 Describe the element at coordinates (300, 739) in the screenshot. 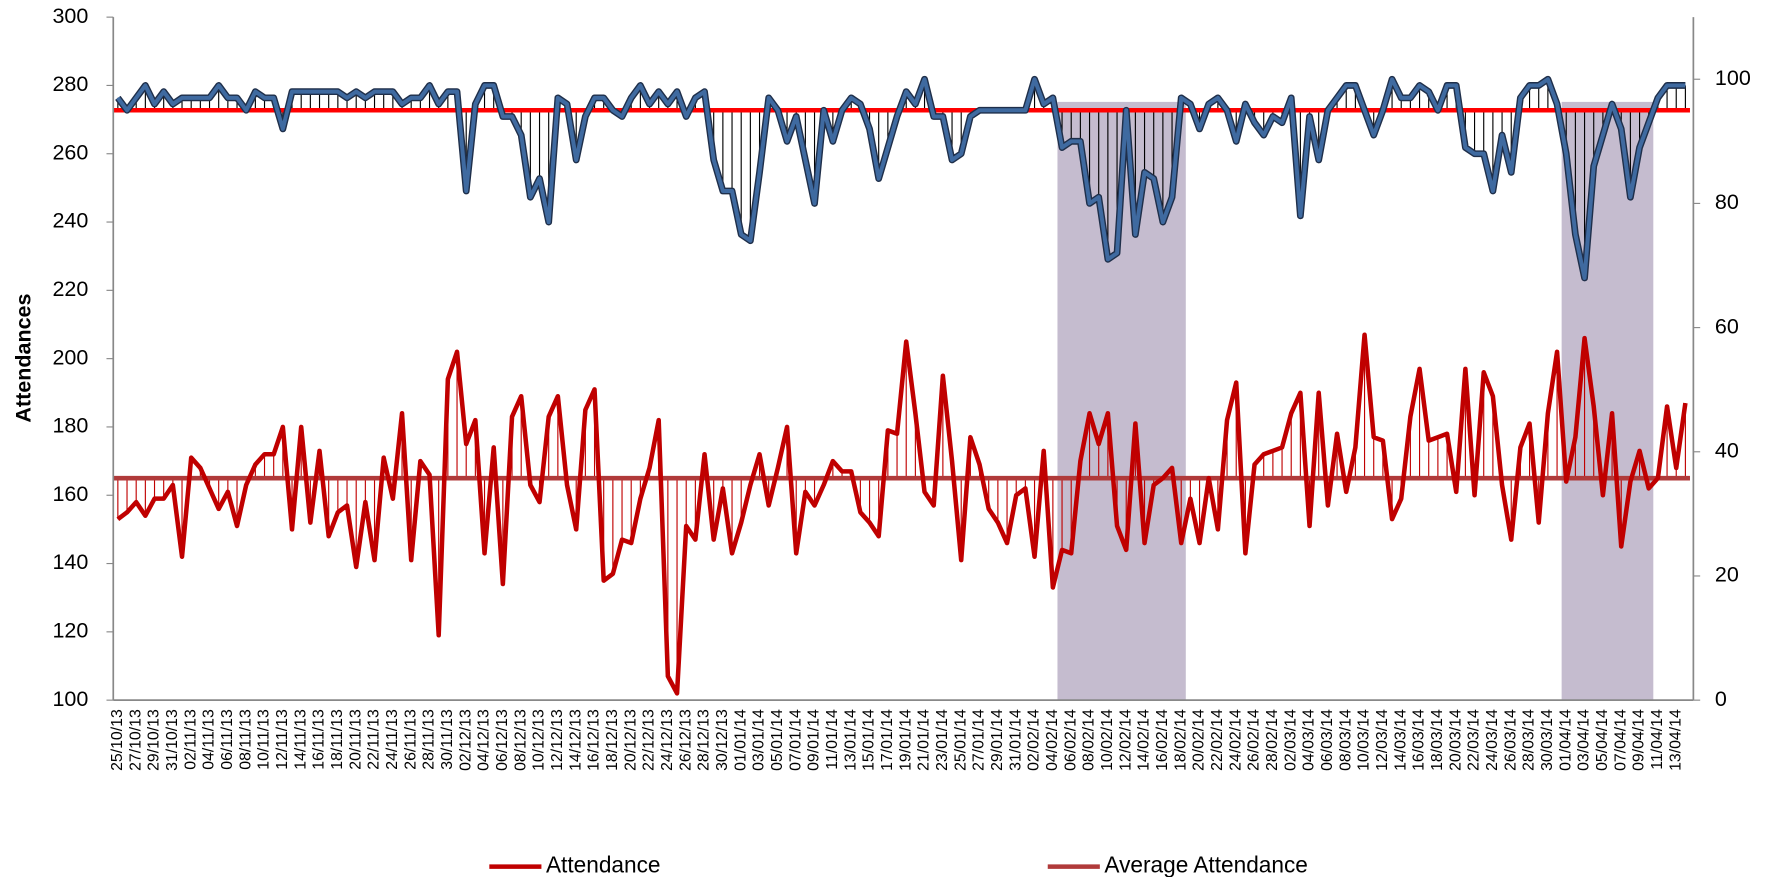

I see `x-tick-label: 14/11/13` at that location.